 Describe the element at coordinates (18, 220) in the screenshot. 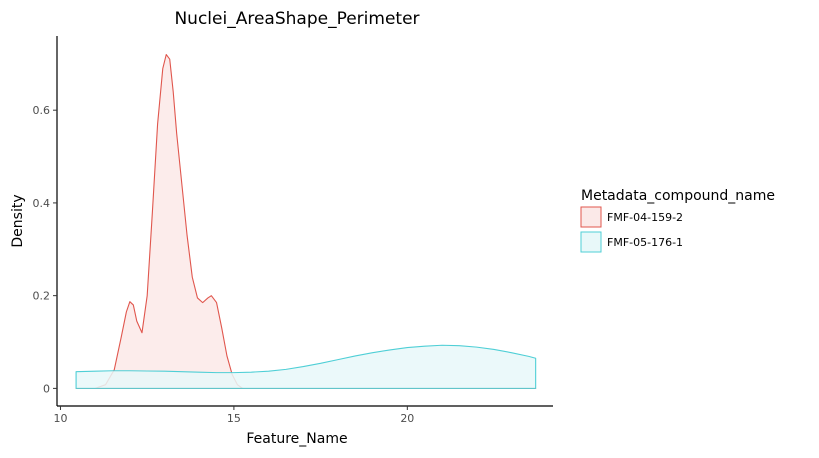

I see `y-axis-title: Density` at that location.